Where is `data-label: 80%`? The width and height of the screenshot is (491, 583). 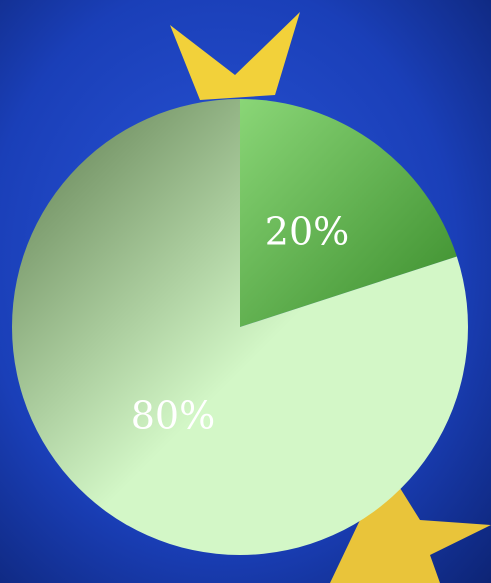 data-label: 80% is located at coordinates (173, 416).